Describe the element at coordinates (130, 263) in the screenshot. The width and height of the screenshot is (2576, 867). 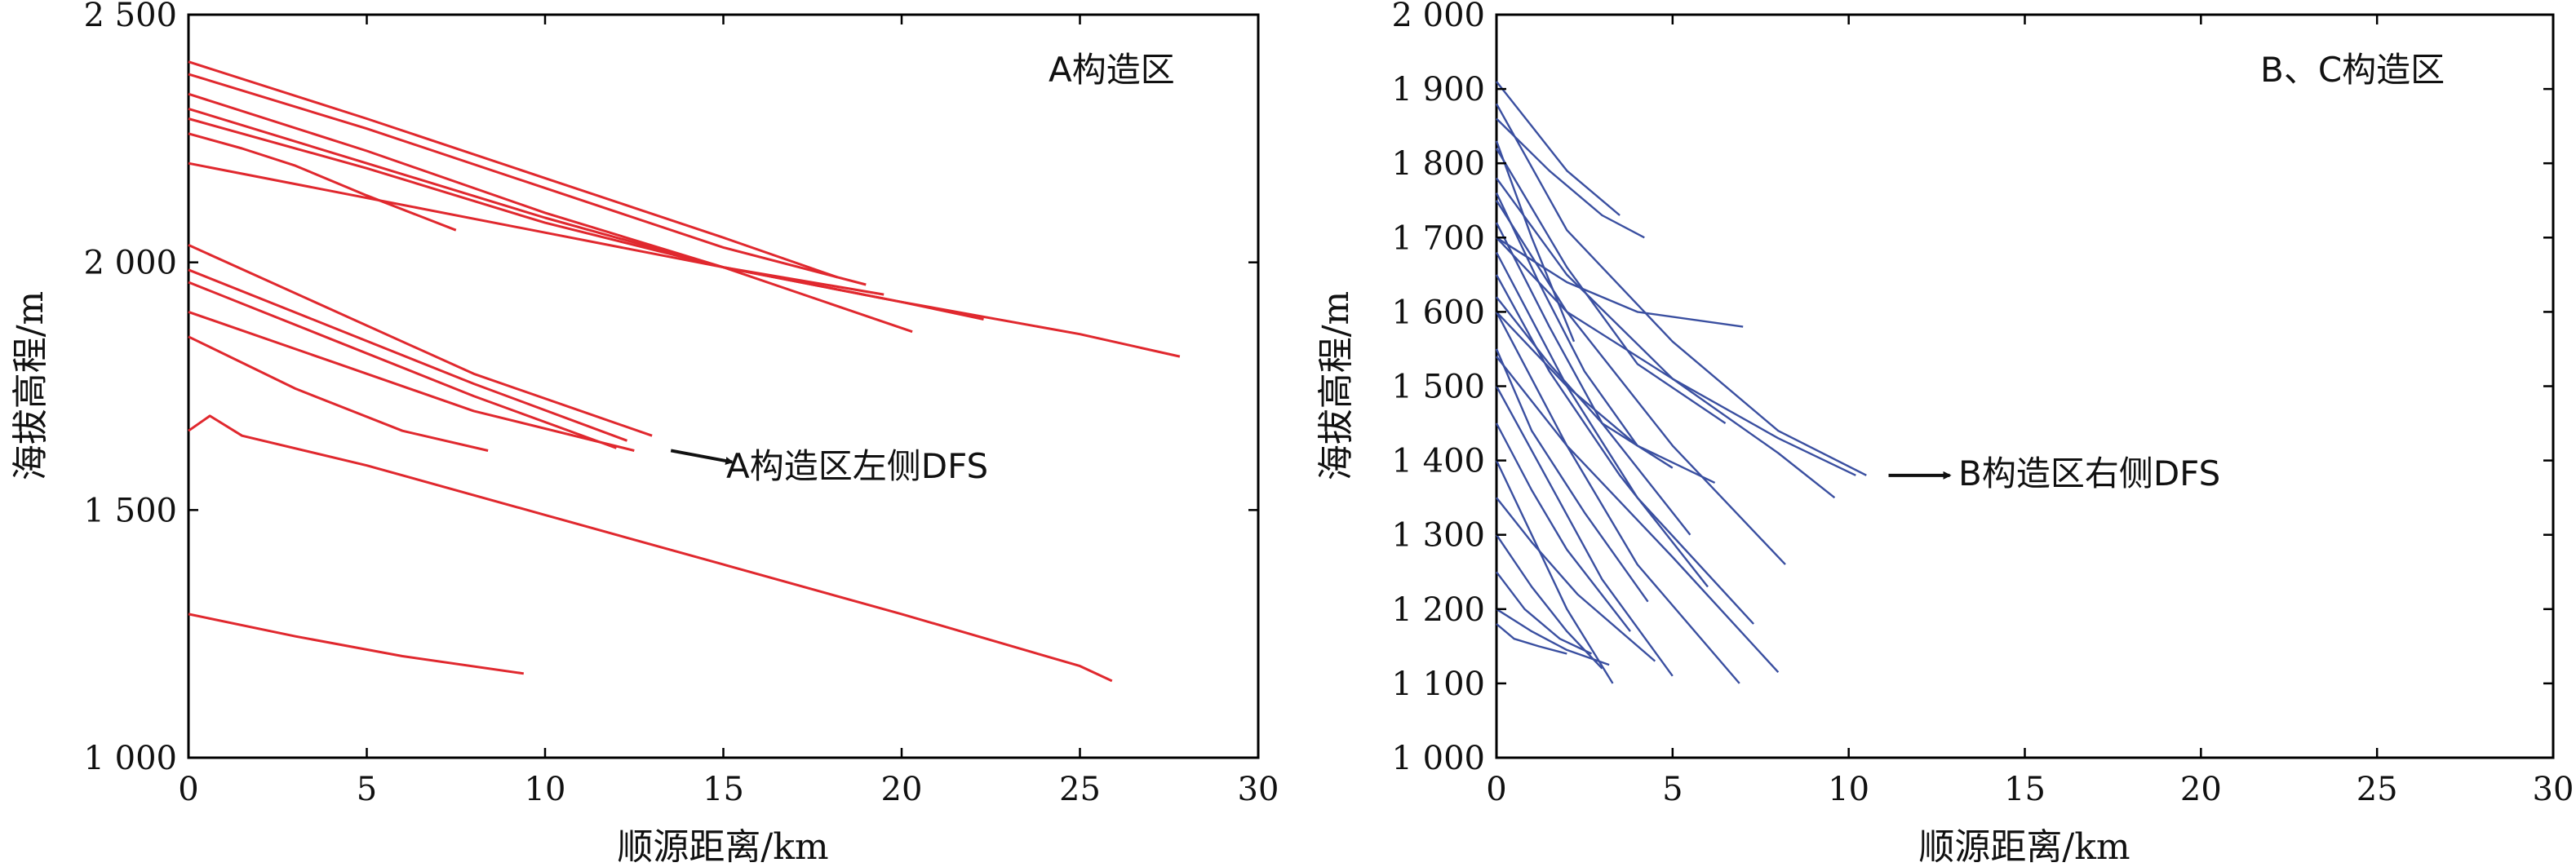
I see `panel-a-y-tick-label: 2 000` at that location.